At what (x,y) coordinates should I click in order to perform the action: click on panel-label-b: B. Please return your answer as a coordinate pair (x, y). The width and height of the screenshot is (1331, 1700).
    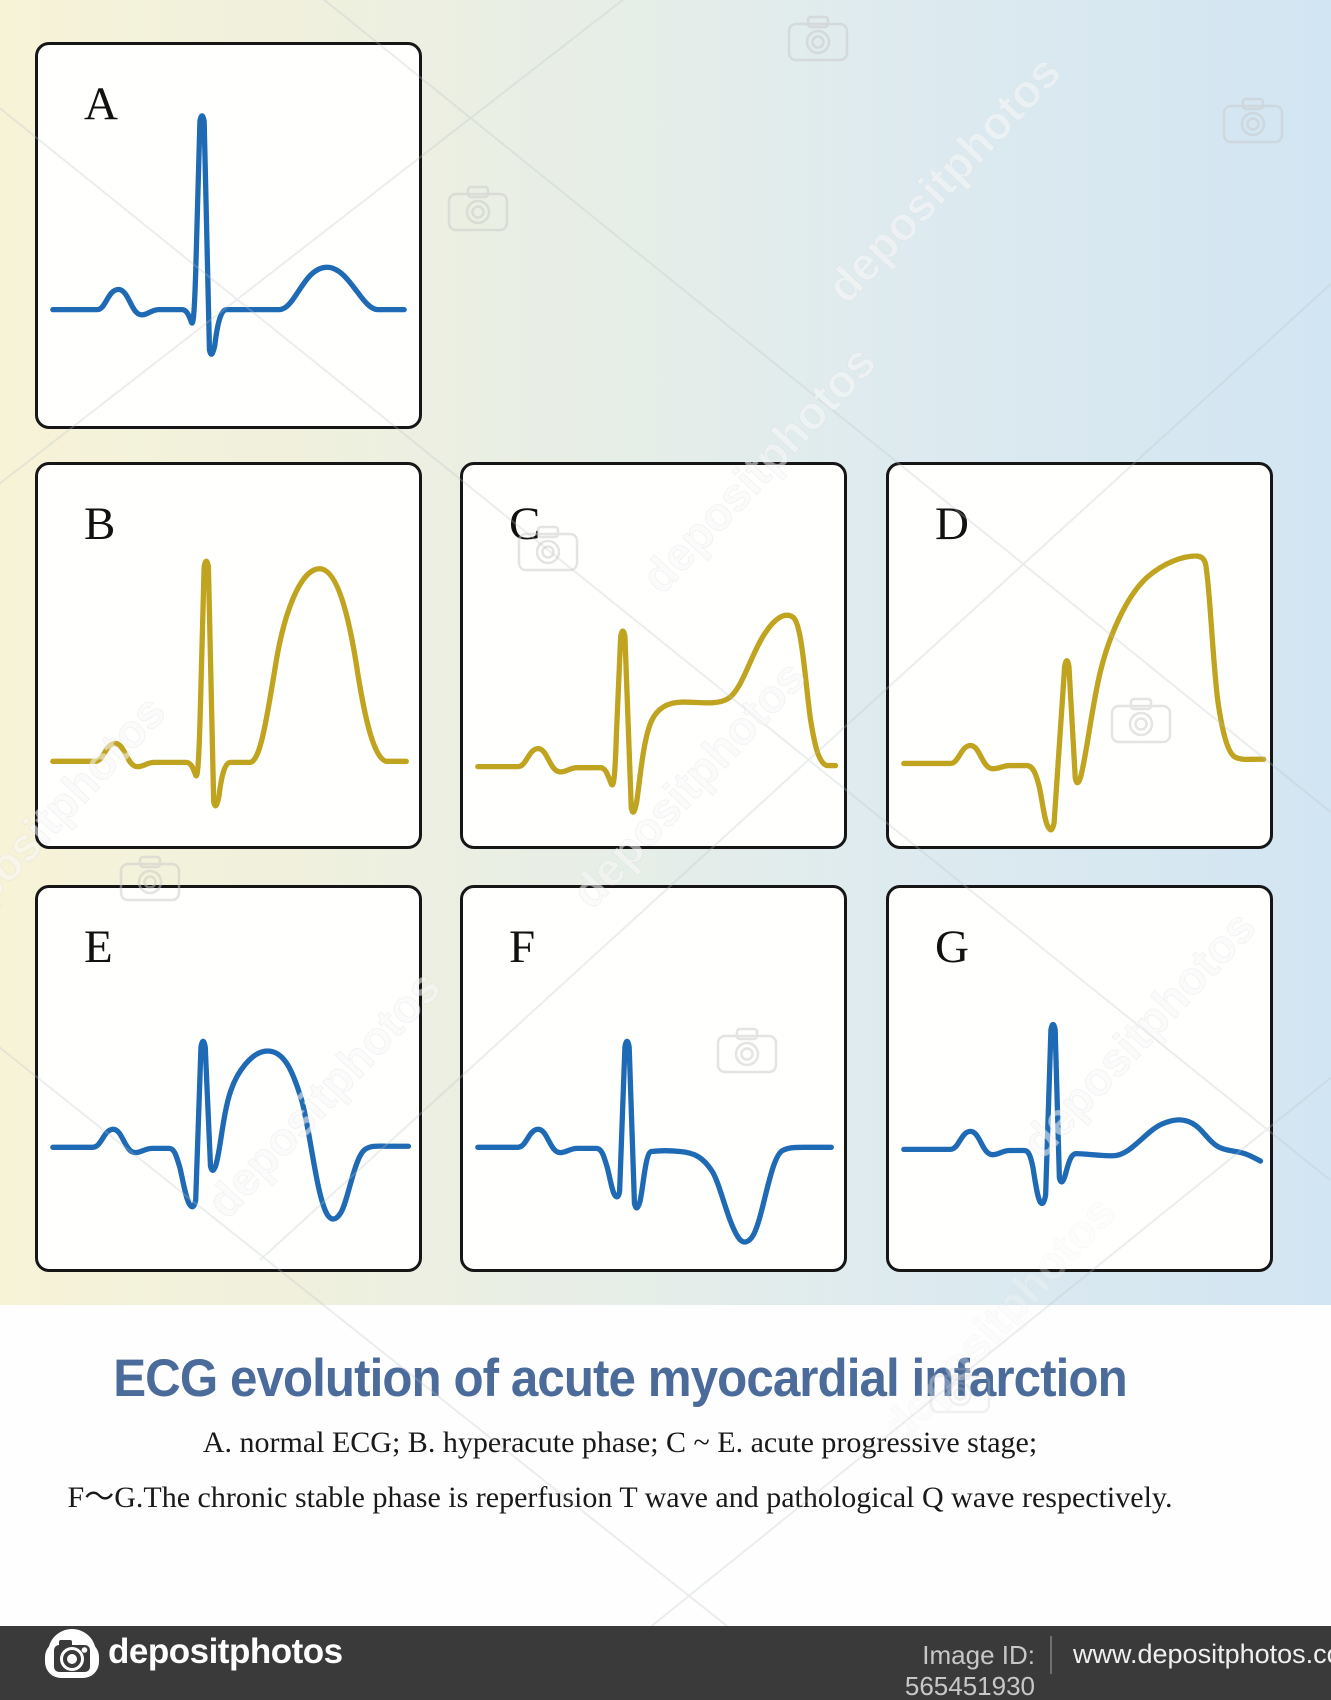
    Looking at the image, I should click on (100, 524).